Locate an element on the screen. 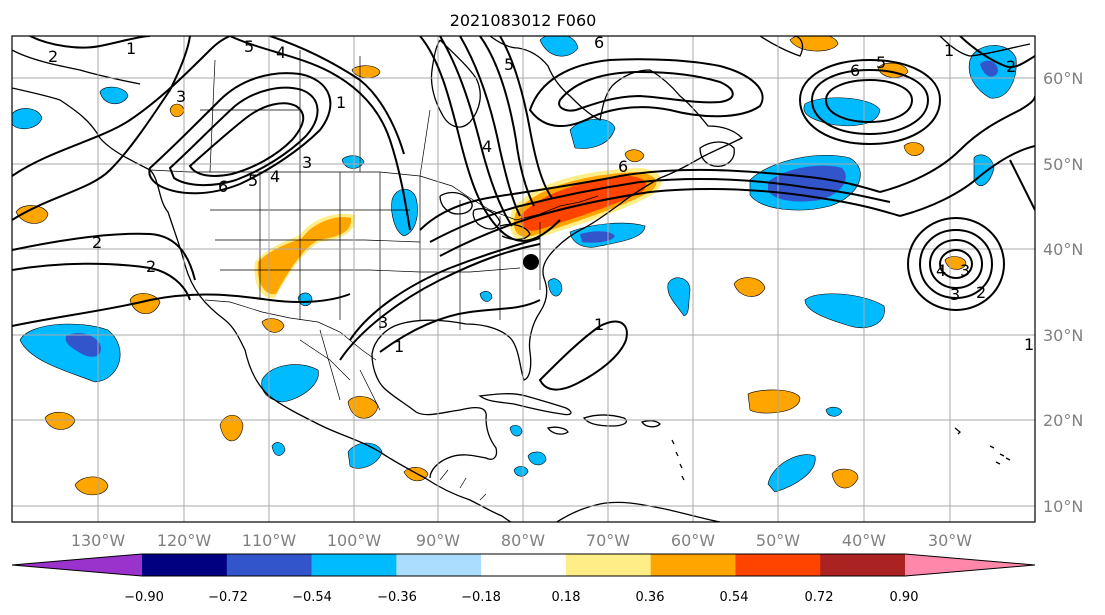 This screenshot has width=1105, height=615. contour-nw-loop-mid is located at coordinates (243, 136).